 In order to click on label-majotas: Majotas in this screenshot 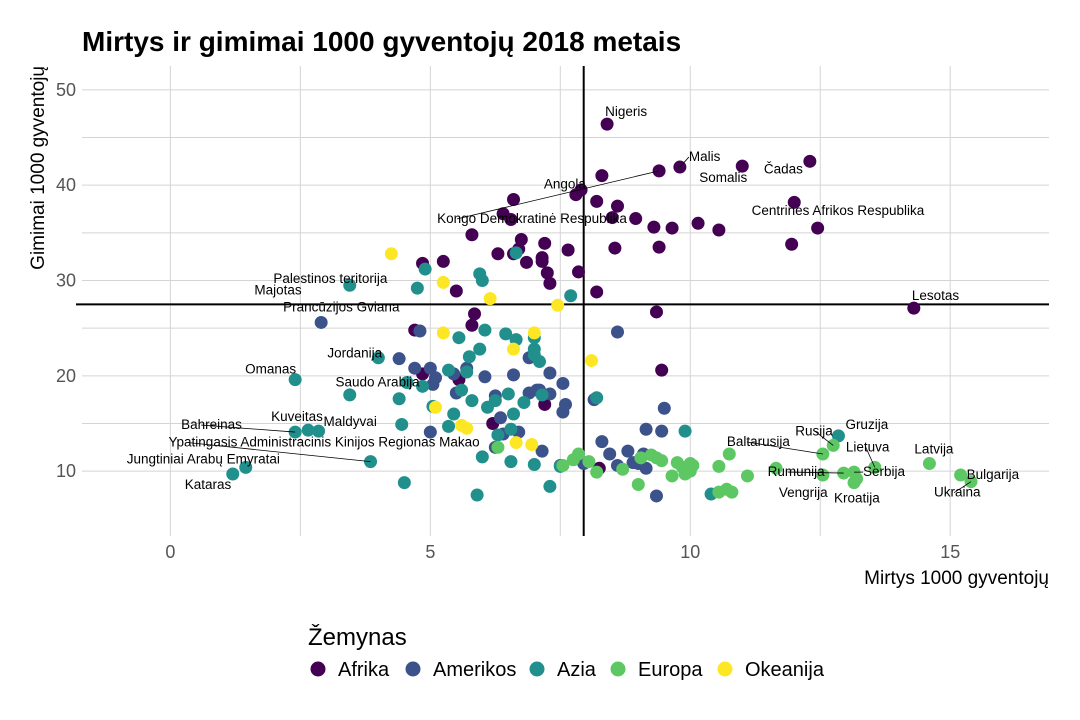, I will do `click(278, 290)`.